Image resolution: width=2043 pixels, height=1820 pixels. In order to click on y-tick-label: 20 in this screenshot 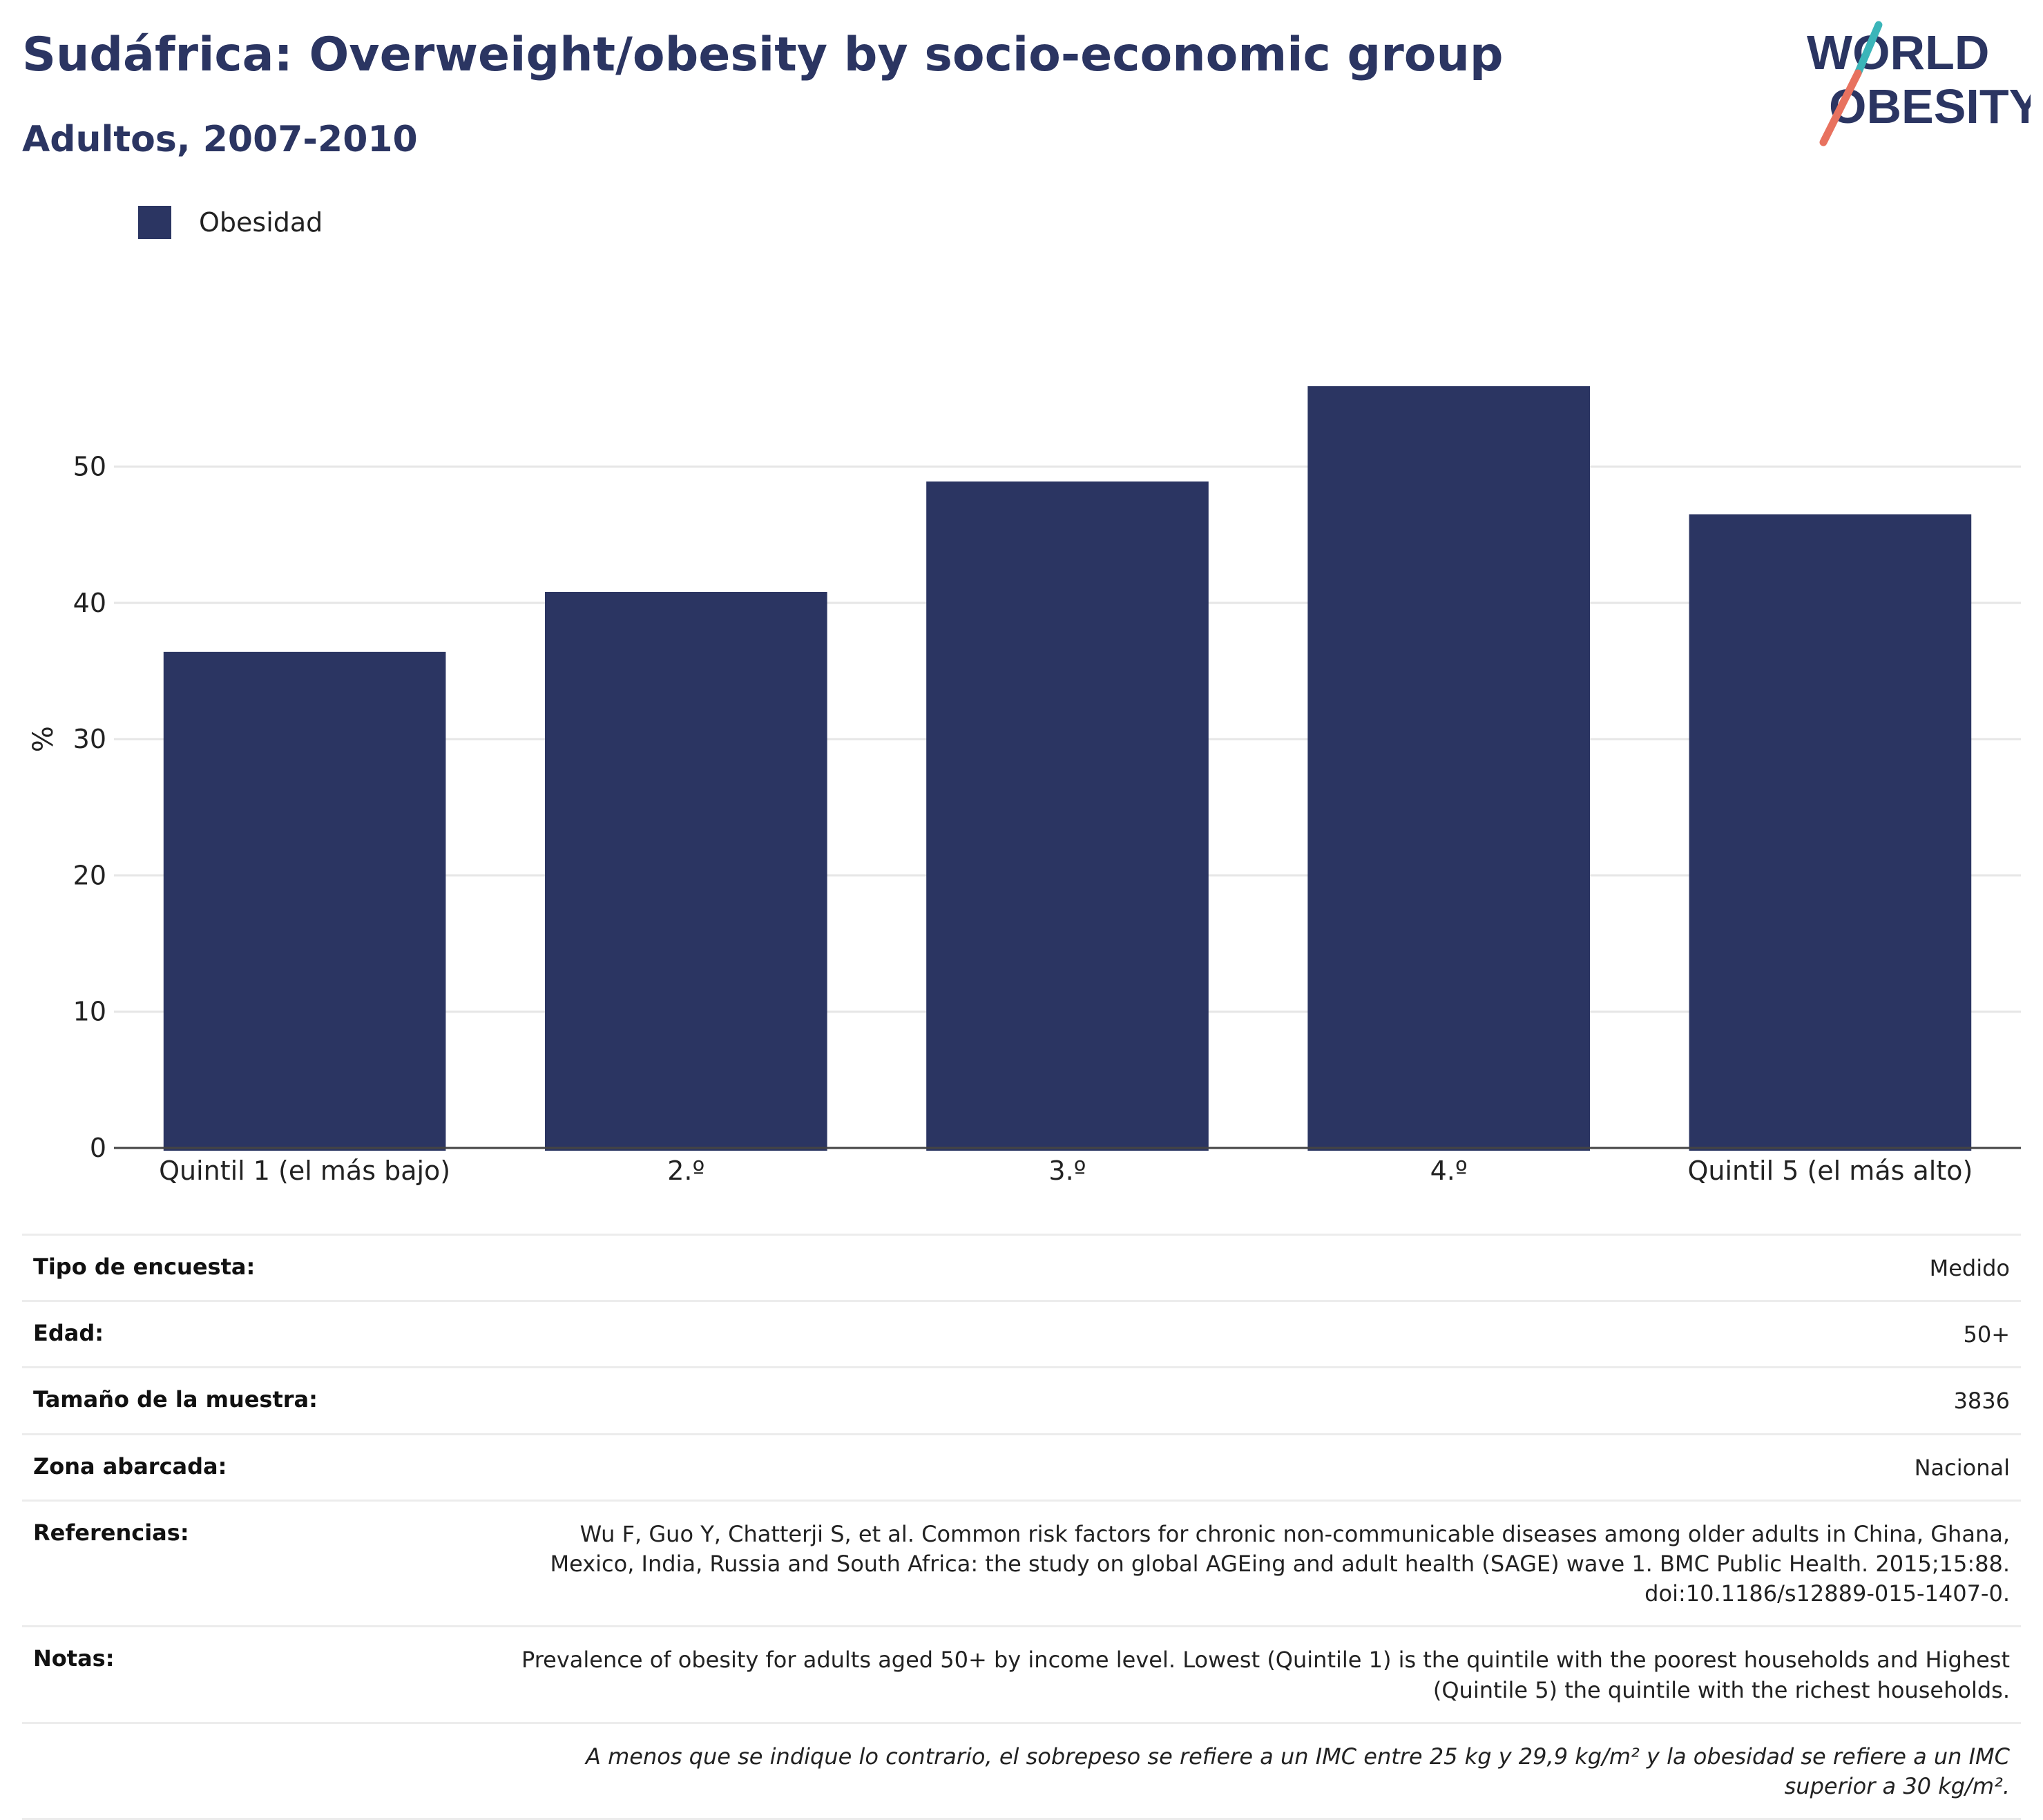, I will do `click(89, 875)`.